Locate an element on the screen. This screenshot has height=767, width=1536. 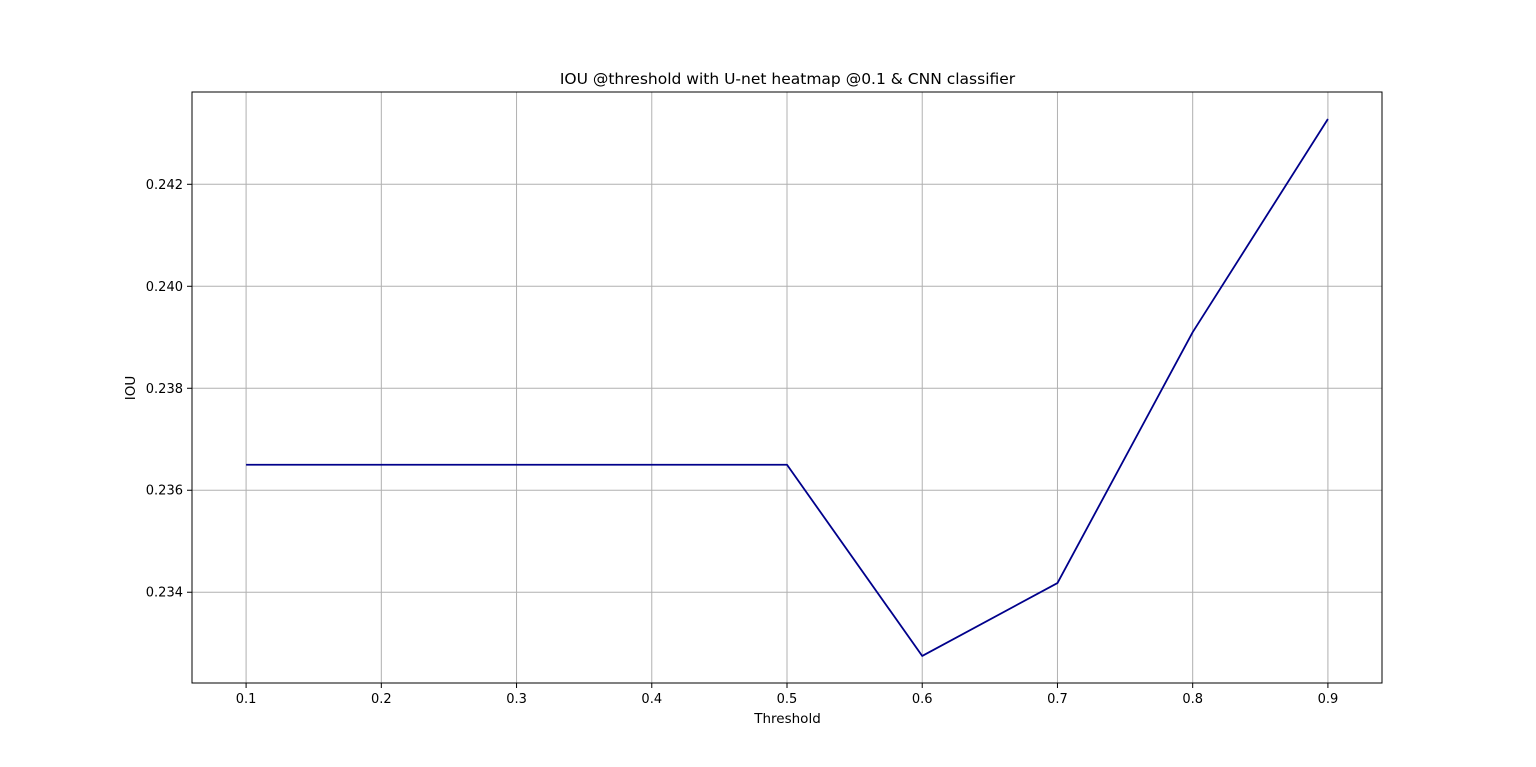
x-tick-label: 0.5 is located at coordinates (787, 699).